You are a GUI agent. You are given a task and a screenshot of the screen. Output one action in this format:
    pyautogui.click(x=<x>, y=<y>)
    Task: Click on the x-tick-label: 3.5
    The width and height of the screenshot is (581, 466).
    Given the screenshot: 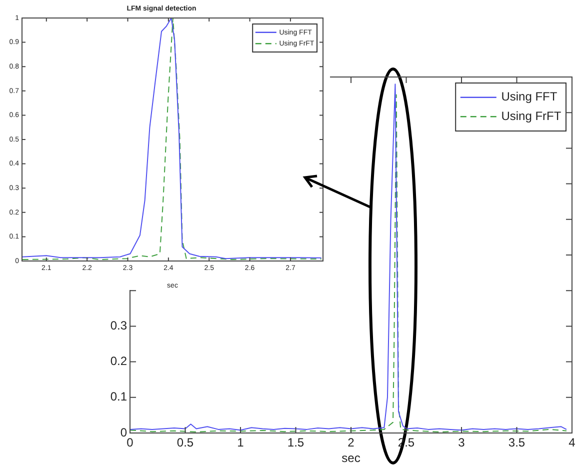 What is the action you would take?
    pyautogui.click(x=517, y=443)
    